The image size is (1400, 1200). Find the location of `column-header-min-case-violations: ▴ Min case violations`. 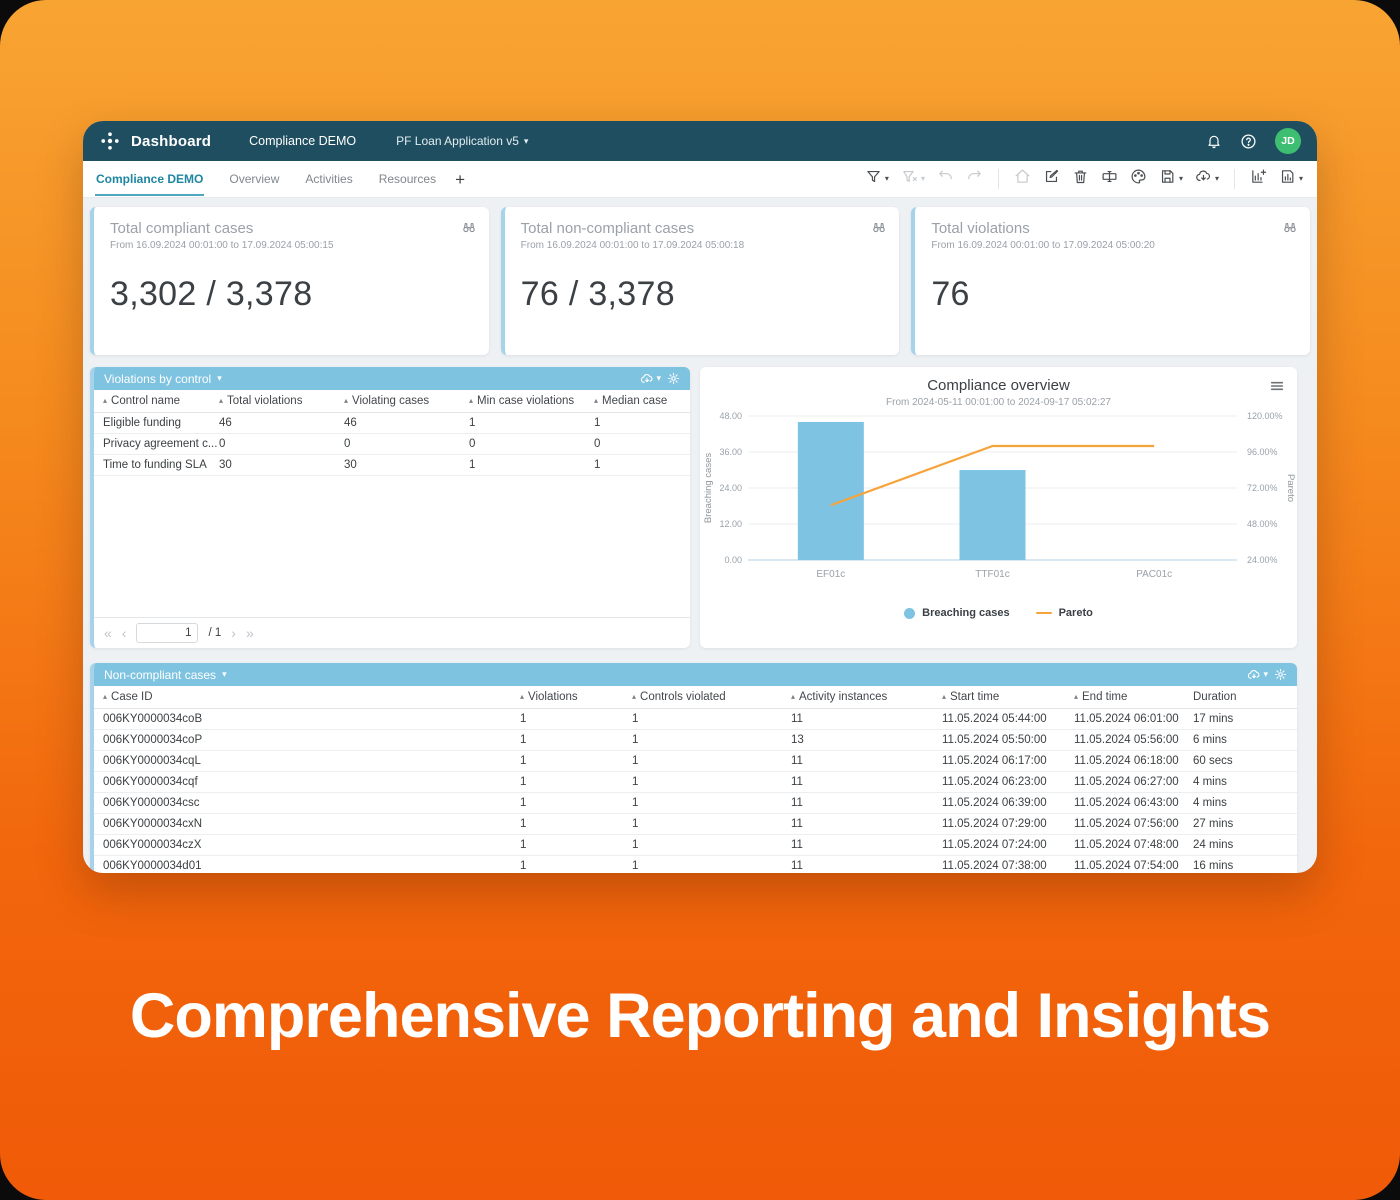

column-header-min-case-violations: ▴ Min case violations is located at coordinates (531, 401).